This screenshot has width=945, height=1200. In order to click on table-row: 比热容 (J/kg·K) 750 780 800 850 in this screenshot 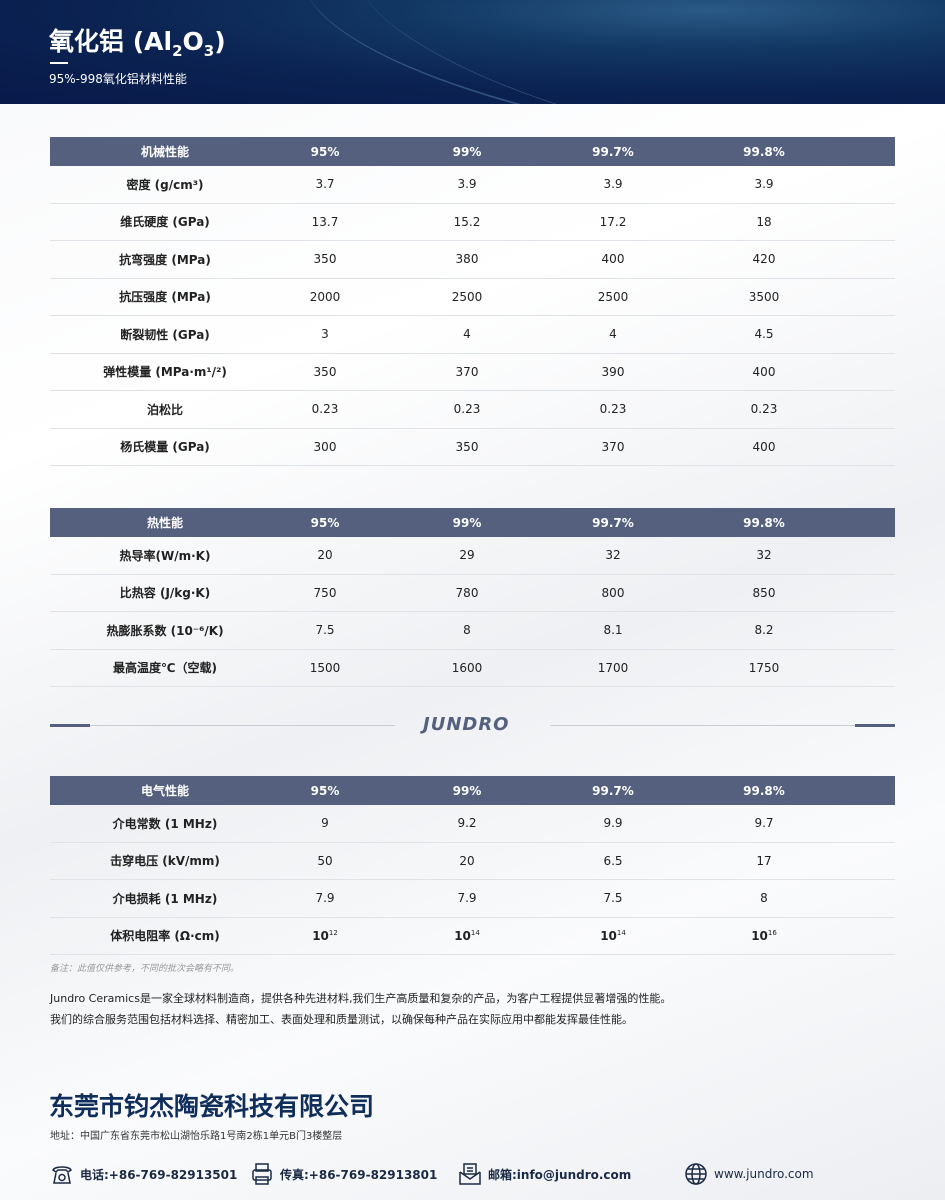, I will do `click(472, 593)`.